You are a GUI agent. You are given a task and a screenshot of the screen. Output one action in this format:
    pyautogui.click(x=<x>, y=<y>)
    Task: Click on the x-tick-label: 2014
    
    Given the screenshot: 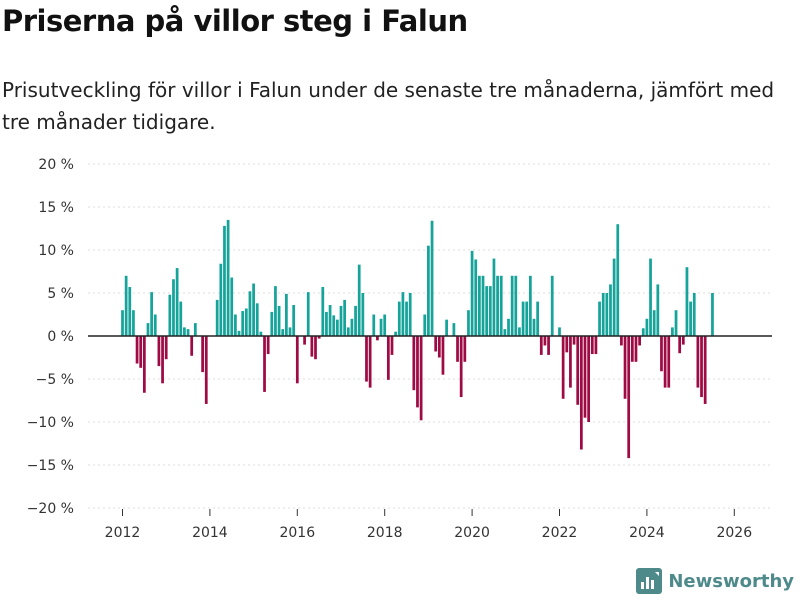 What is the action you would take?
    pyautogui.click(x=210, y=533)
    